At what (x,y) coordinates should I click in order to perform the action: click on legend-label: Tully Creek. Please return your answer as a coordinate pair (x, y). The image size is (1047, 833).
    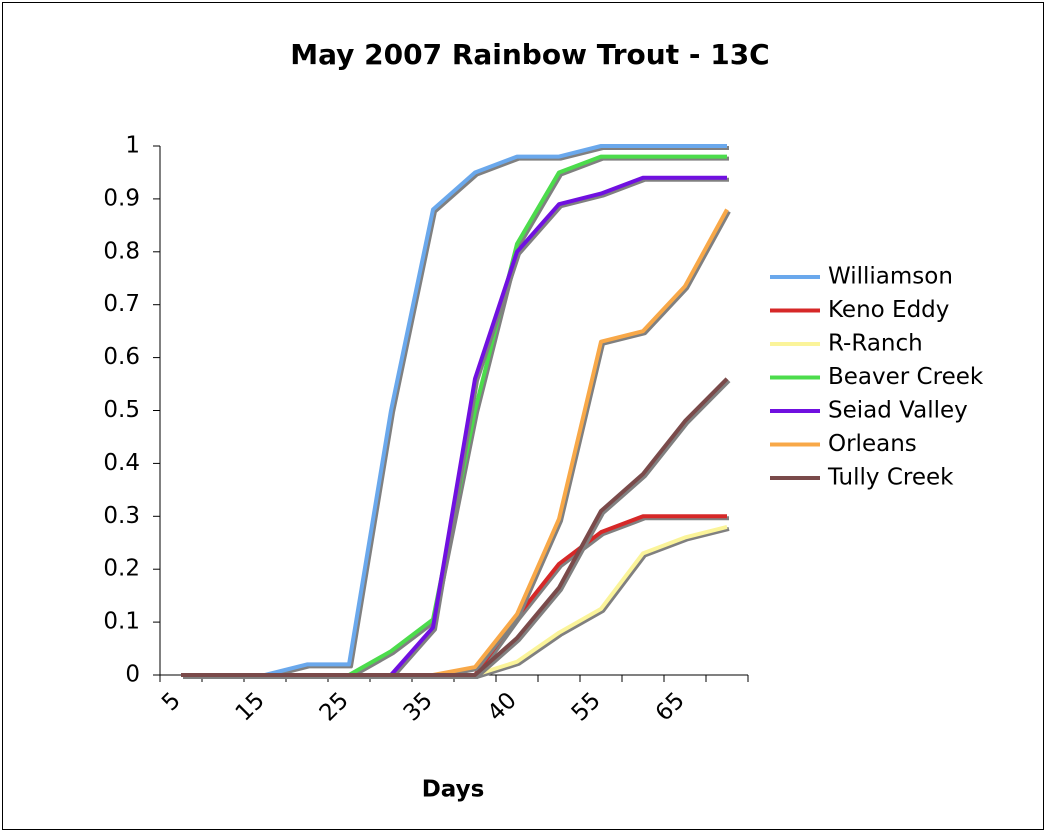
    Looking at the image, I should click on (890, 478).